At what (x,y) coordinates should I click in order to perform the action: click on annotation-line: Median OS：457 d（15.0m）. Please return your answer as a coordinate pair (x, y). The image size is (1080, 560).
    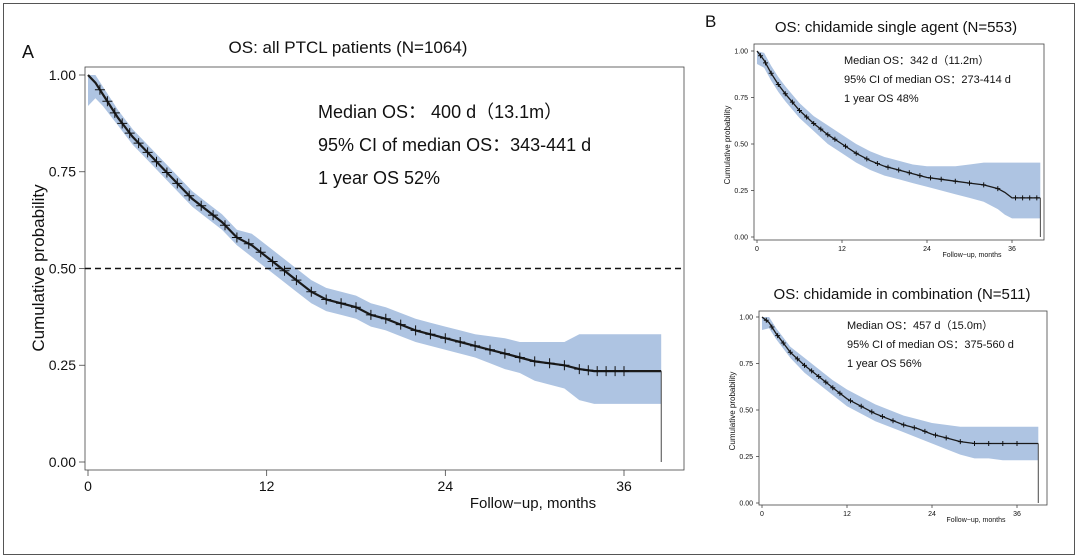
    Looking at the image, I should click on (920, 325).